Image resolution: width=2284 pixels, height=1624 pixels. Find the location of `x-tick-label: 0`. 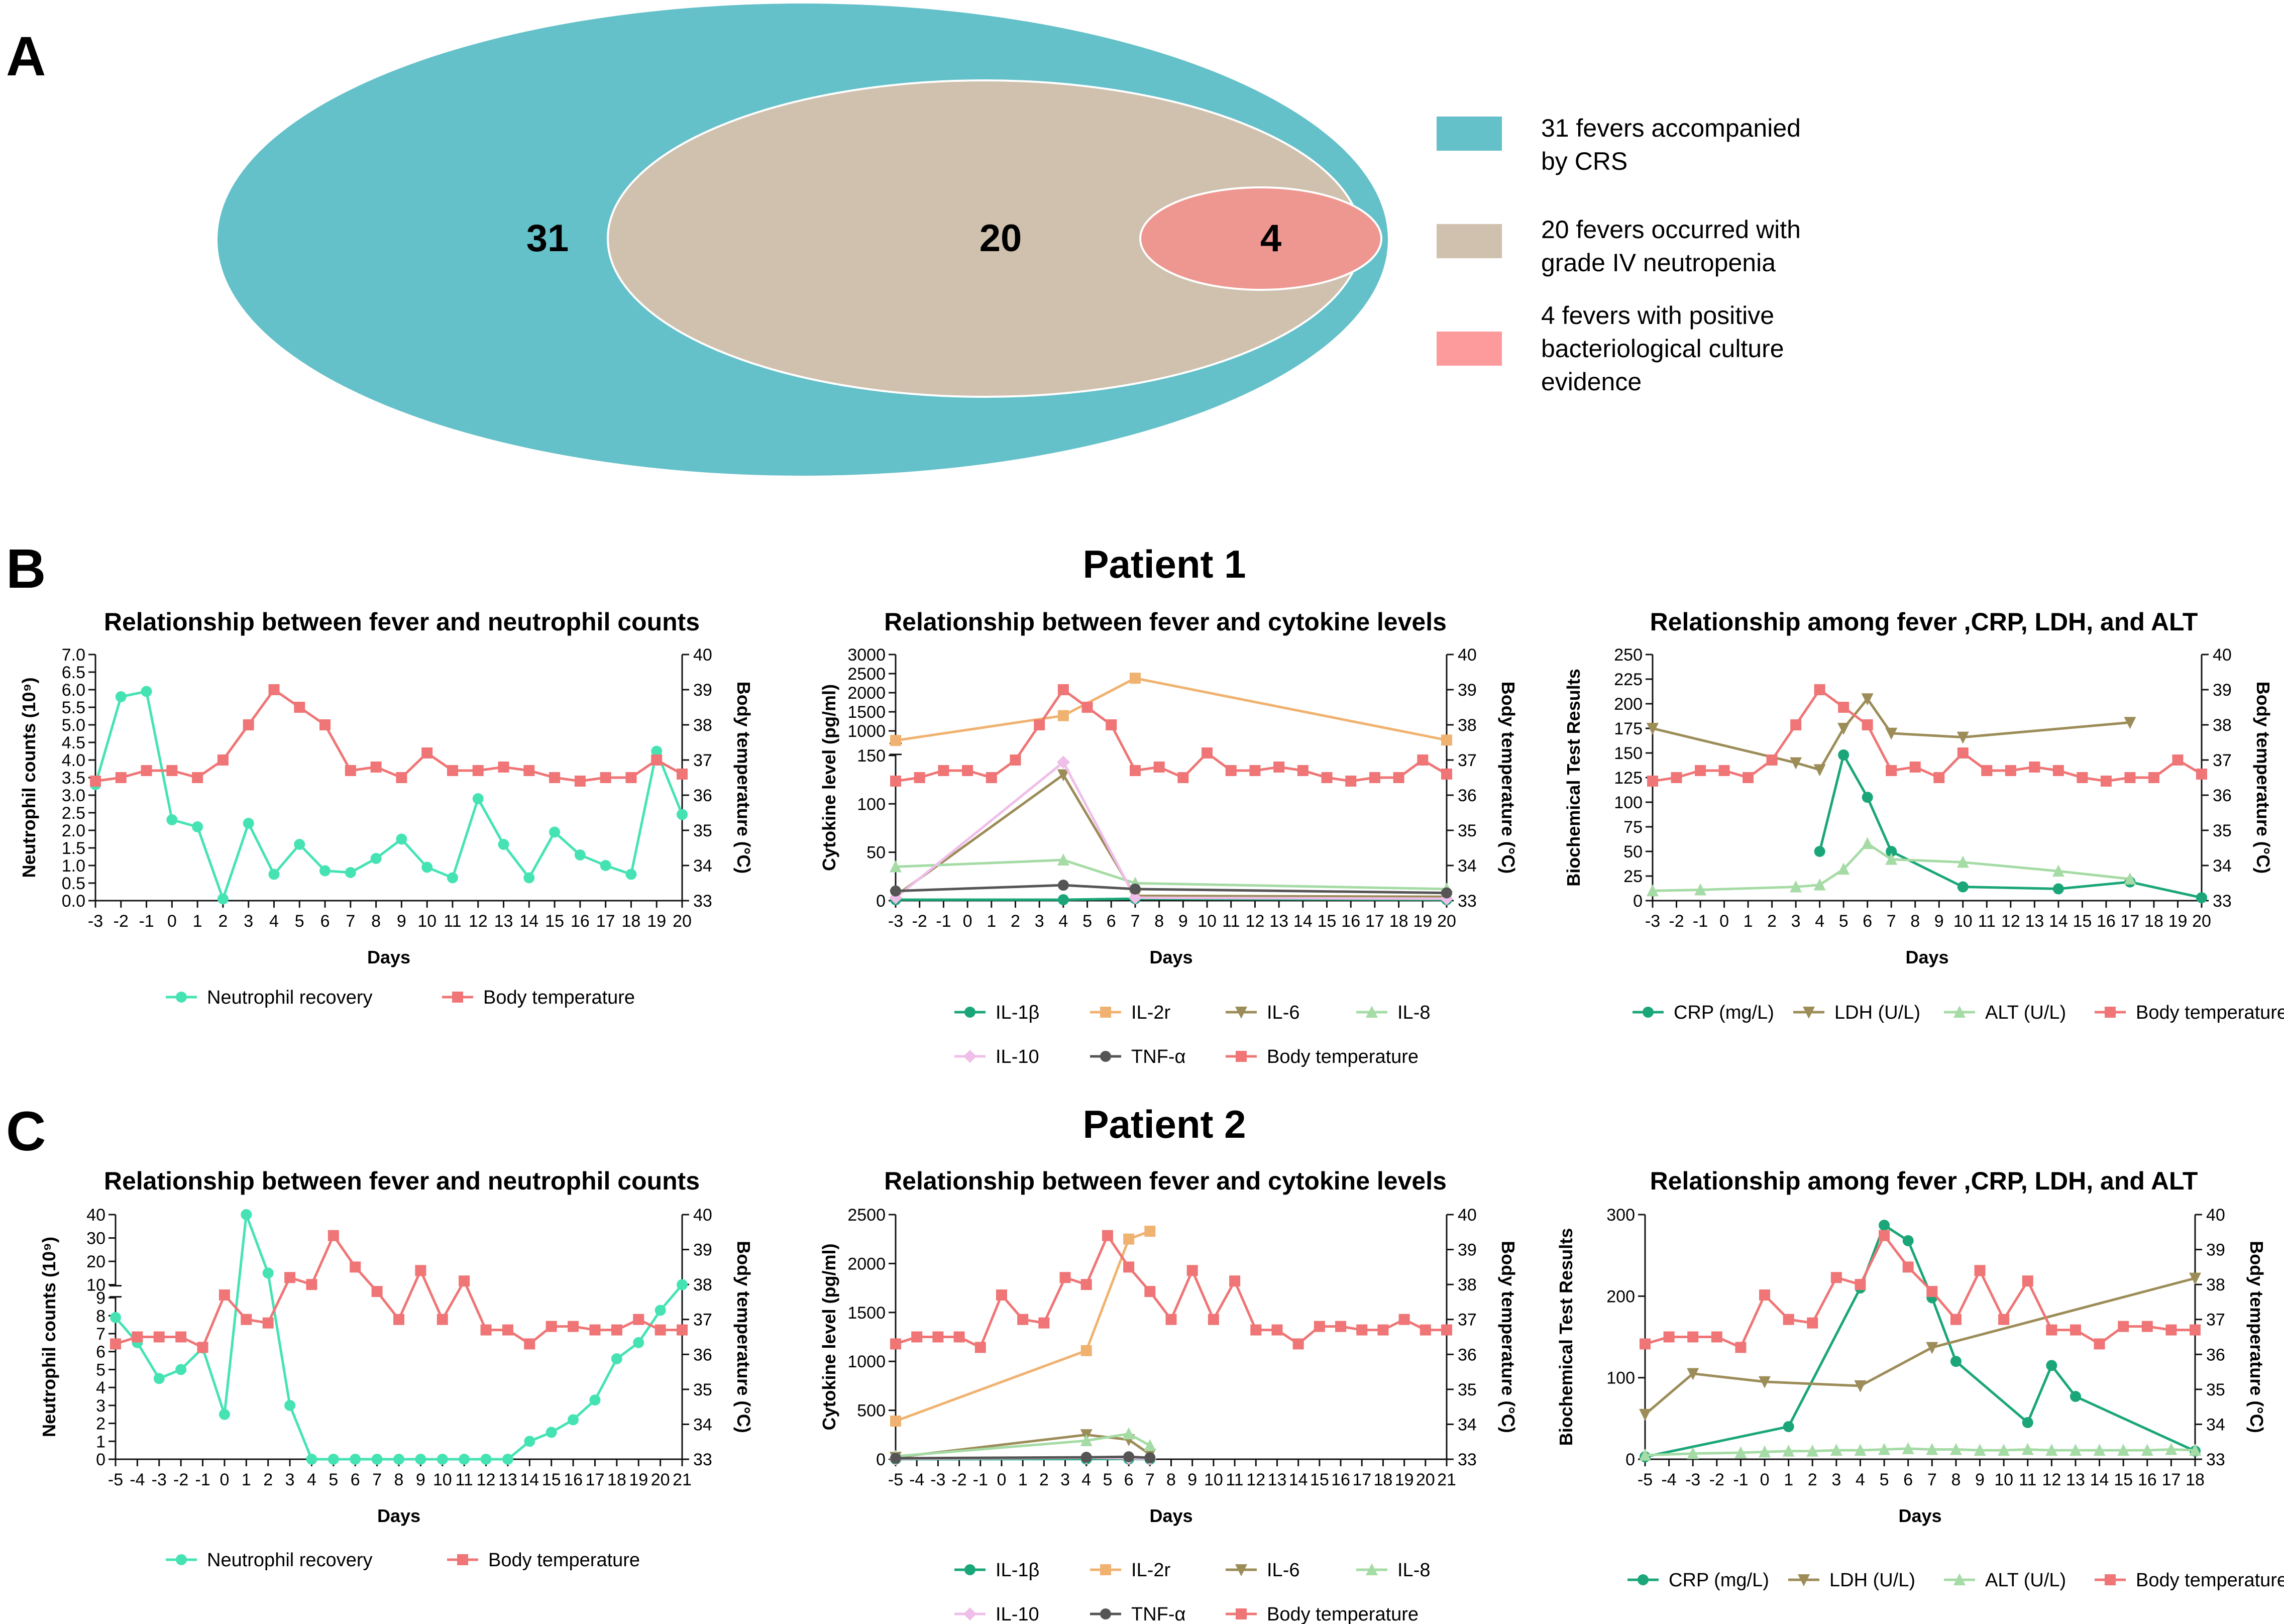

x-tick-label: 0 is located at coordinates (1002, 1479).